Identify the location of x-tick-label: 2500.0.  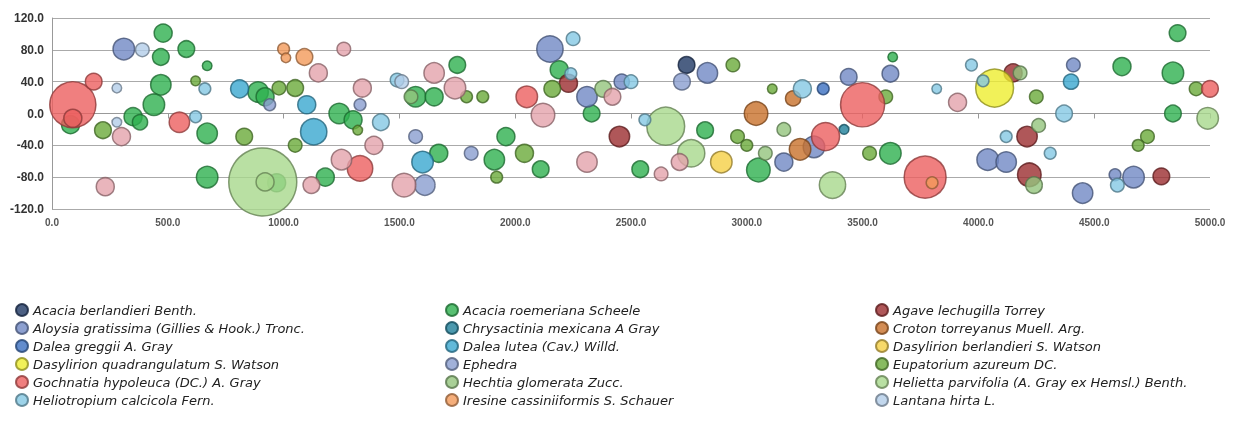
(631, 222).